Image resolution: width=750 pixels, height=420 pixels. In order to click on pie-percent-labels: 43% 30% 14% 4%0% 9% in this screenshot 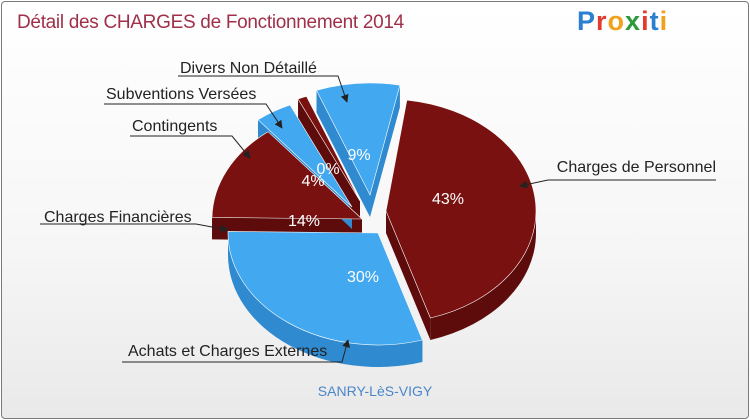, I will do `click(376, 216)`.